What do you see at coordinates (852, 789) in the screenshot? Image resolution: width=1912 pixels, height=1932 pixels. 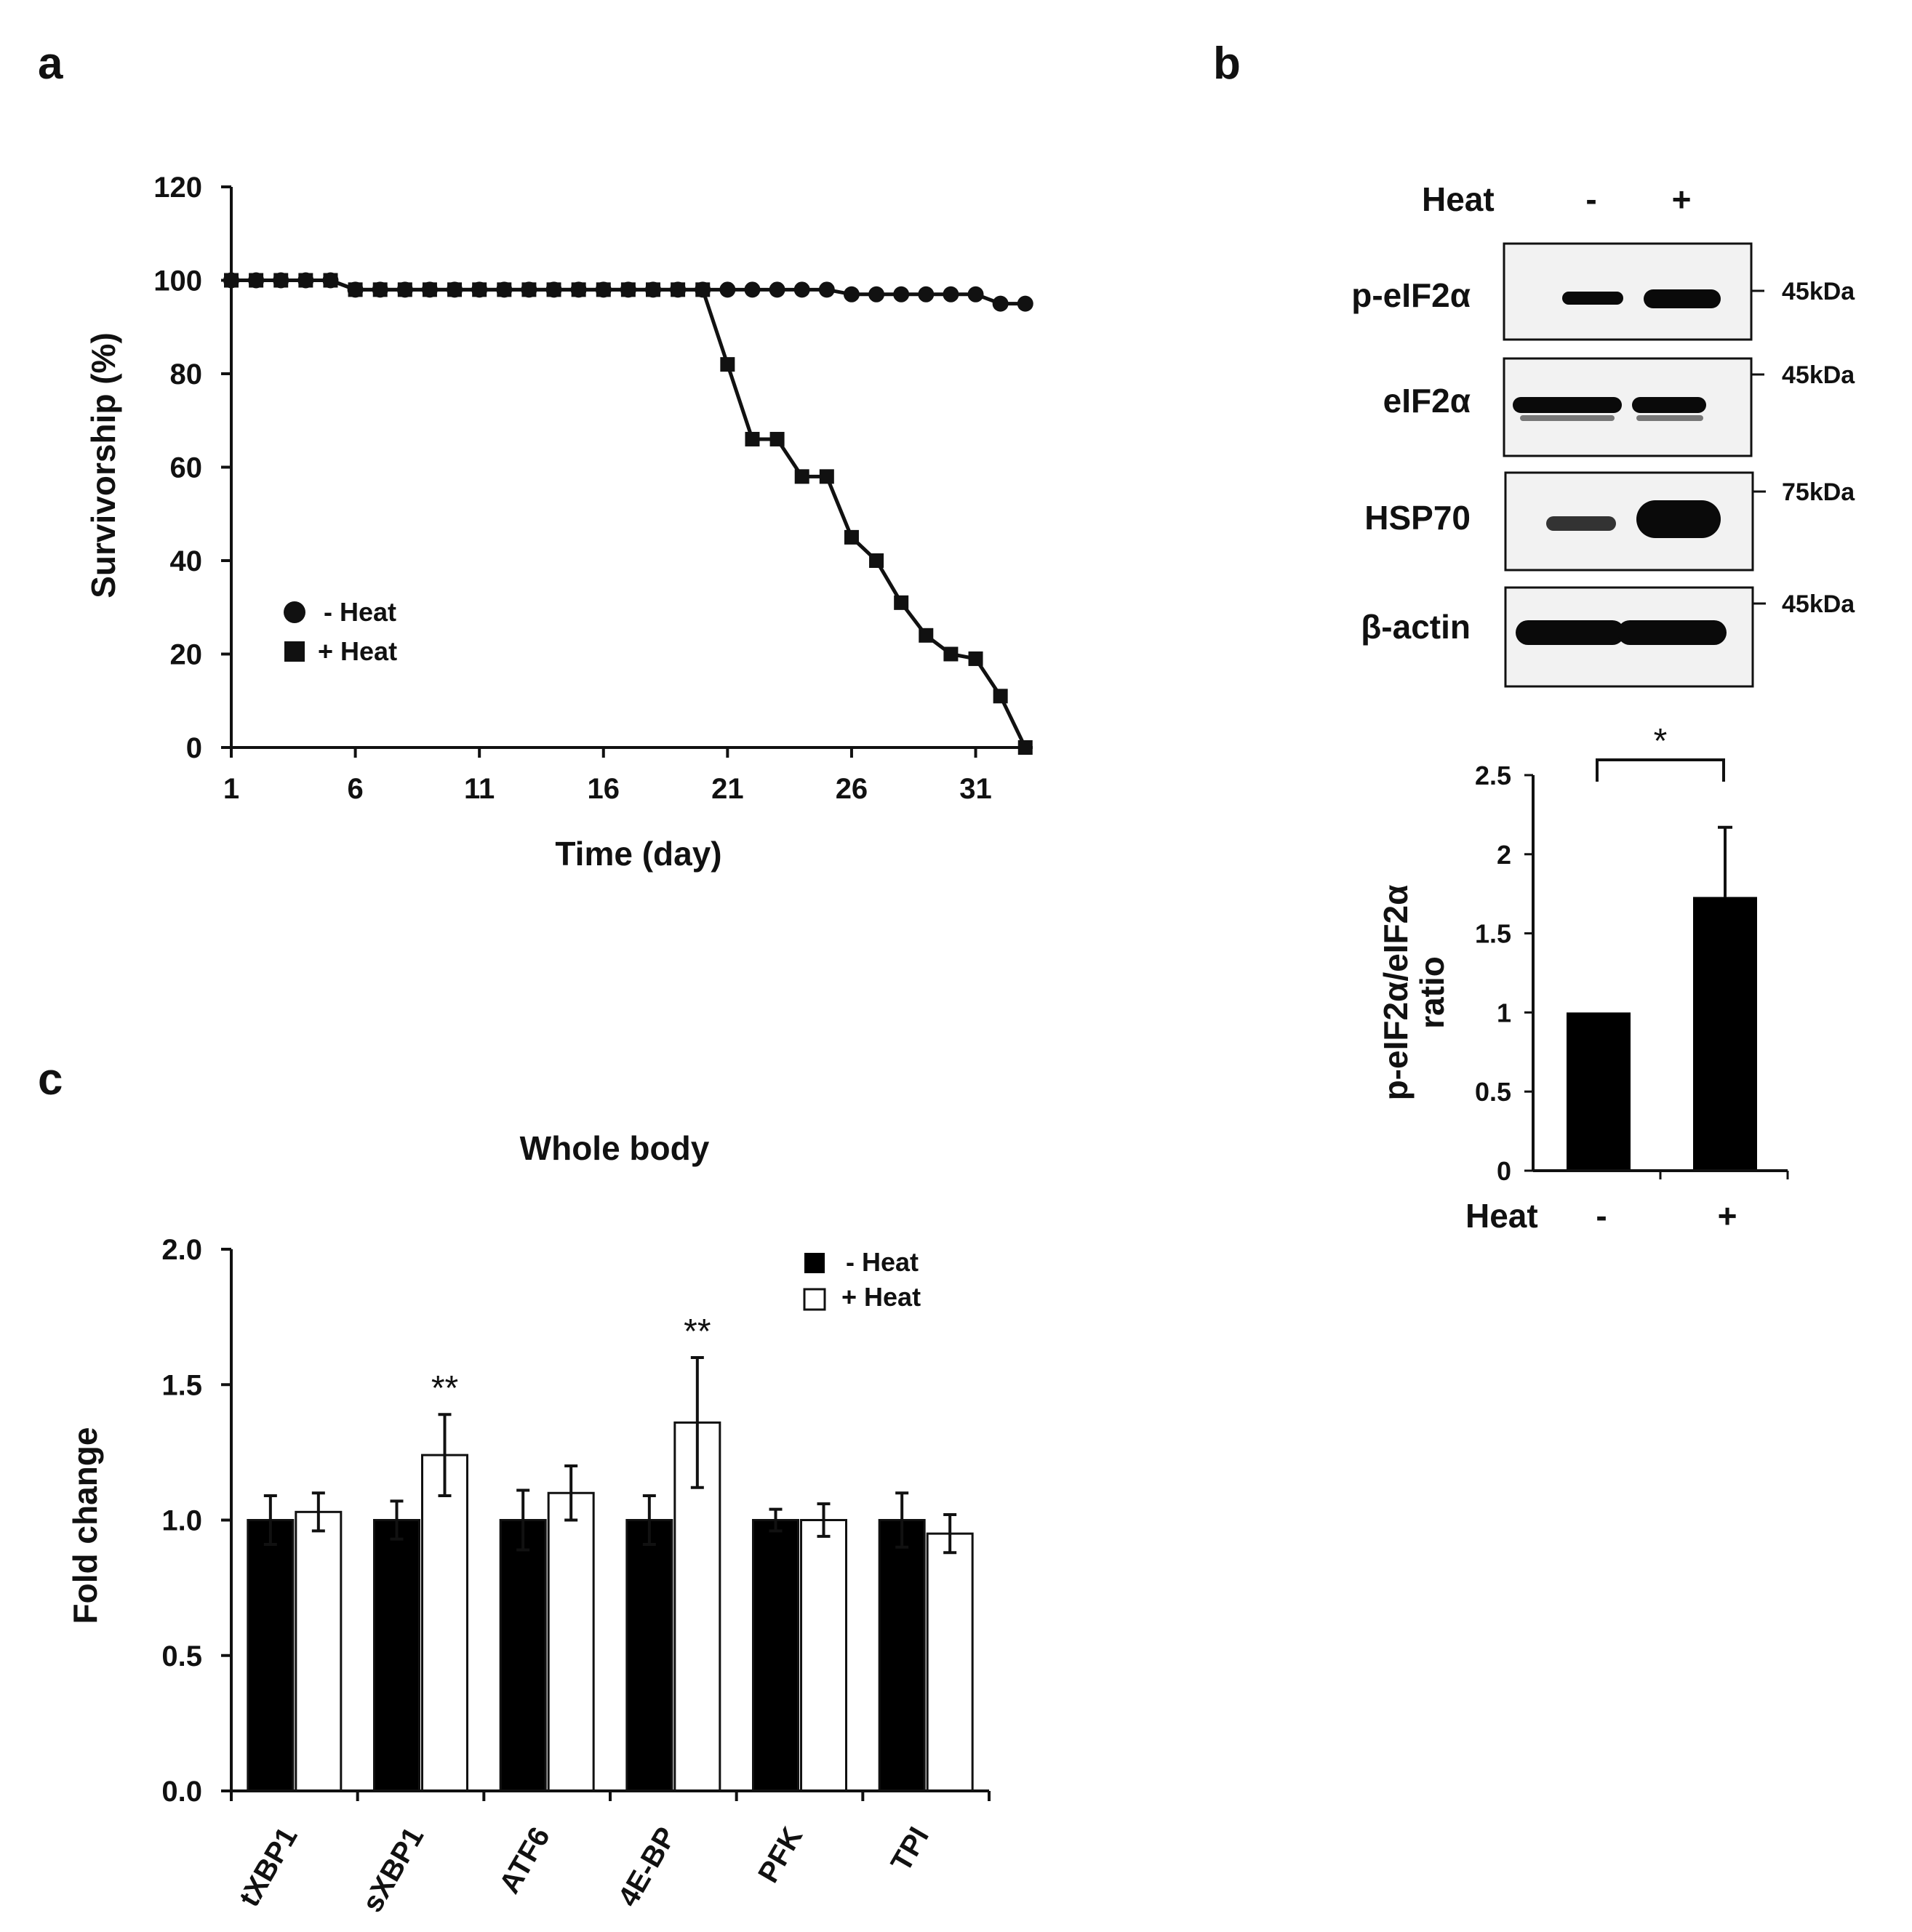 I see `survival-x-tick-label: 26` at bounding box center [852, 789].